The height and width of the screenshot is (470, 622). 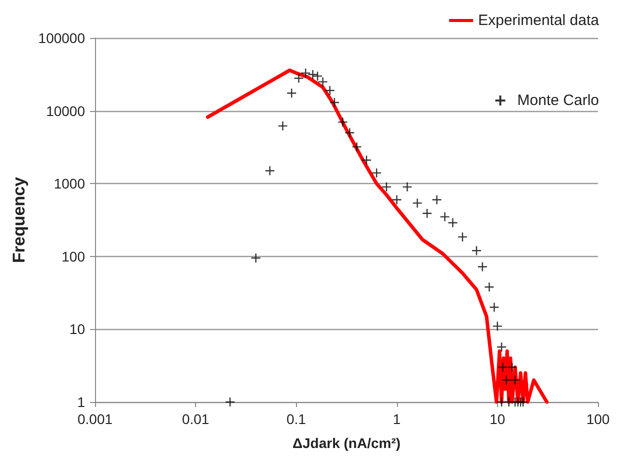 I want to click on y-tick-label: 10000, so click(x=66, y=110).